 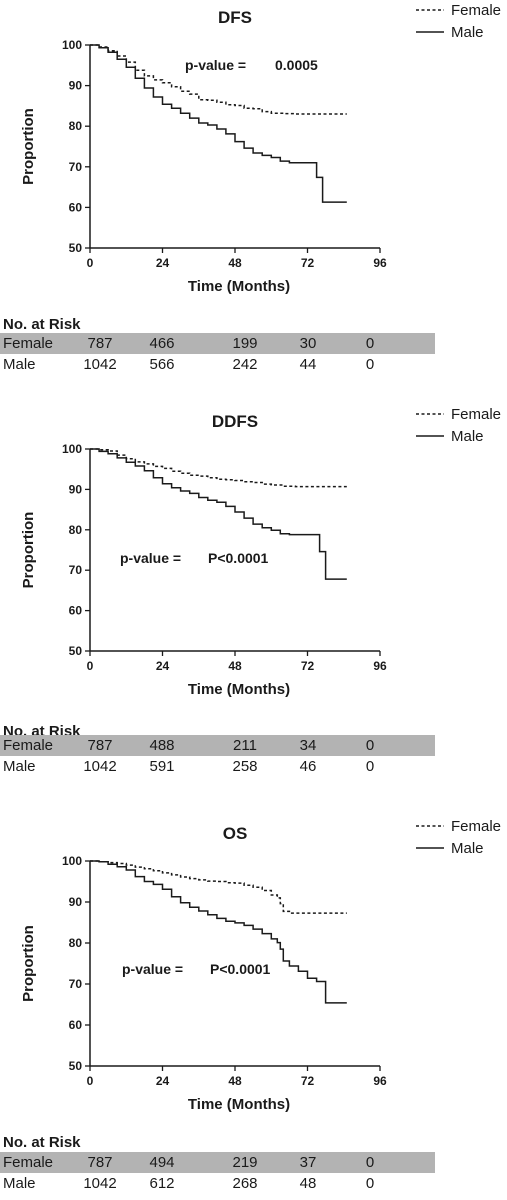 I want to click on risk-cell: 30, so click(x=308, y=343).